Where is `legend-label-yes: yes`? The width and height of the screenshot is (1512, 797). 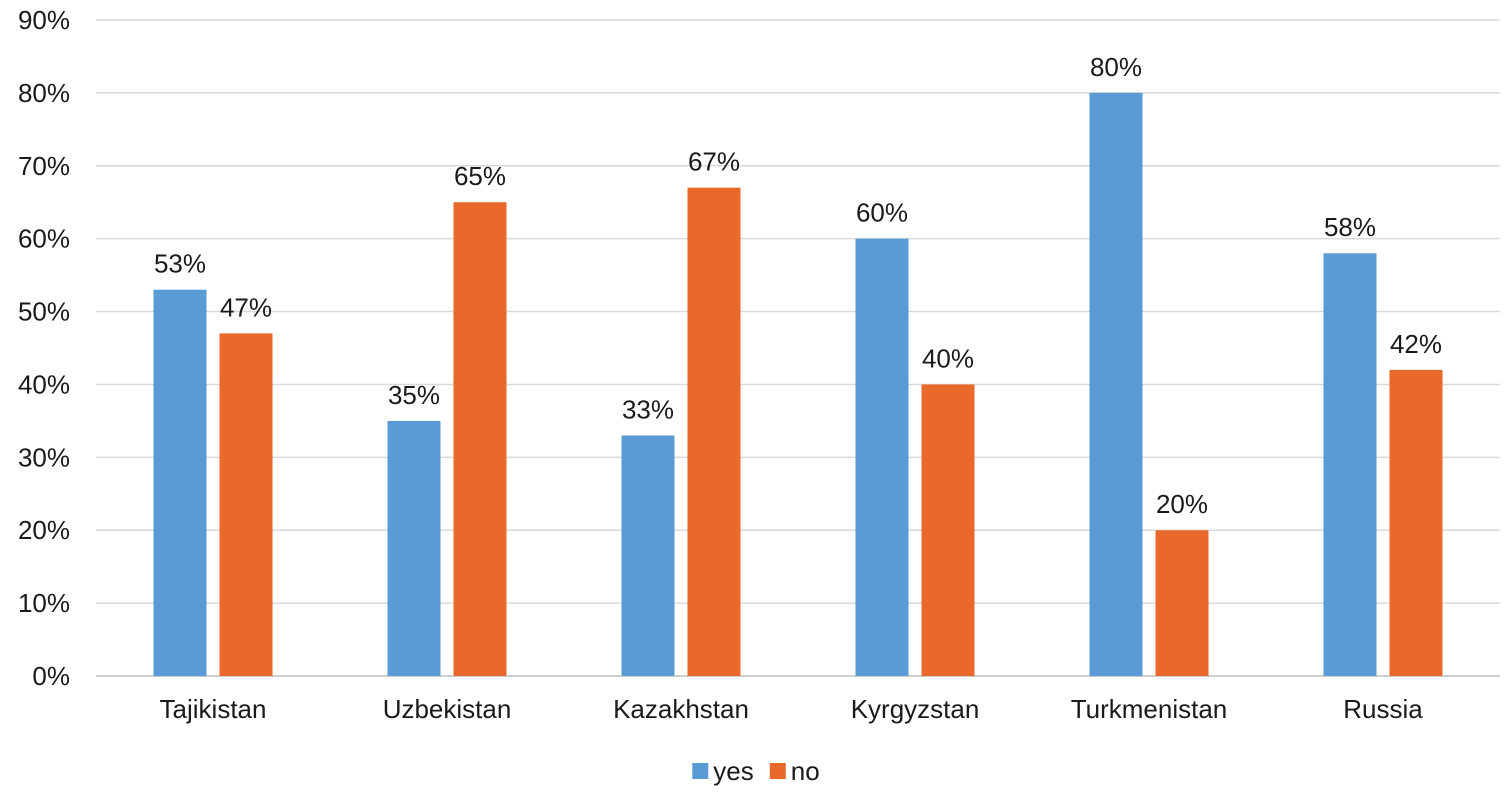
legend-label-yes: yes is located at coordinates (733, 771).